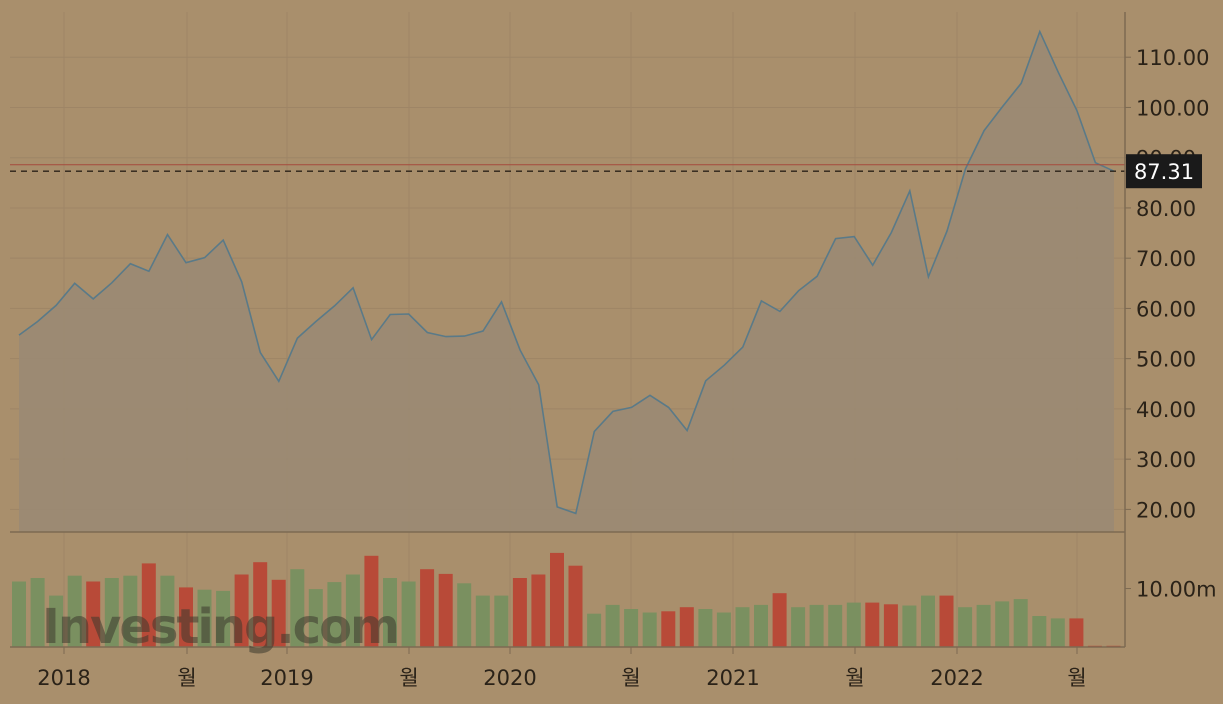  I want to click on y-tick-label: 20.00, so click(1166, 510).